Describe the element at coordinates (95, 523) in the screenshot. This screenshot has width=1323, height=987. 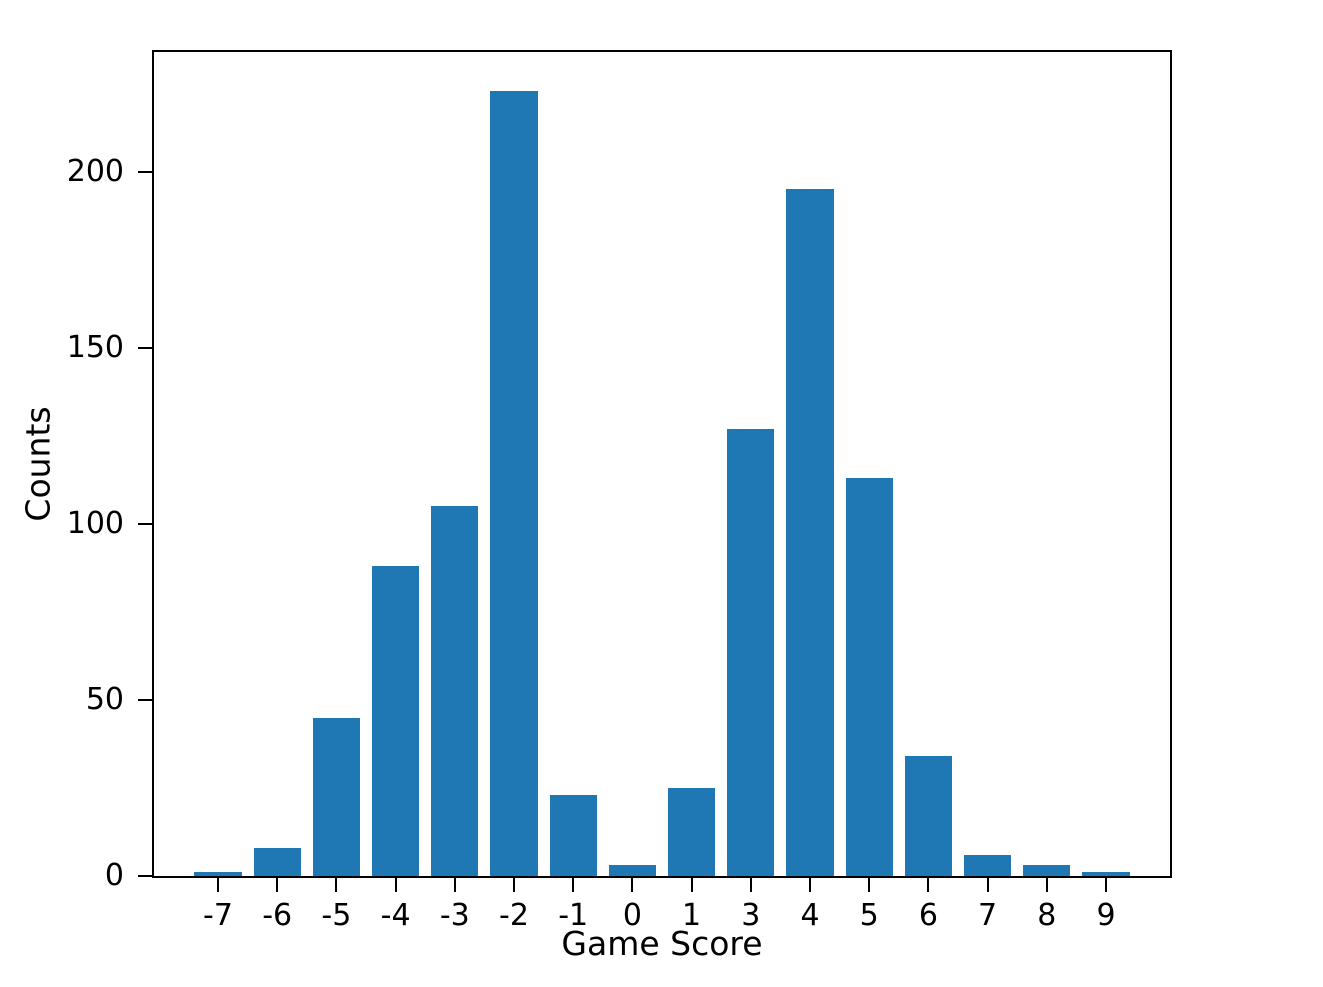
I see `y-tick-label: 100` at that location.